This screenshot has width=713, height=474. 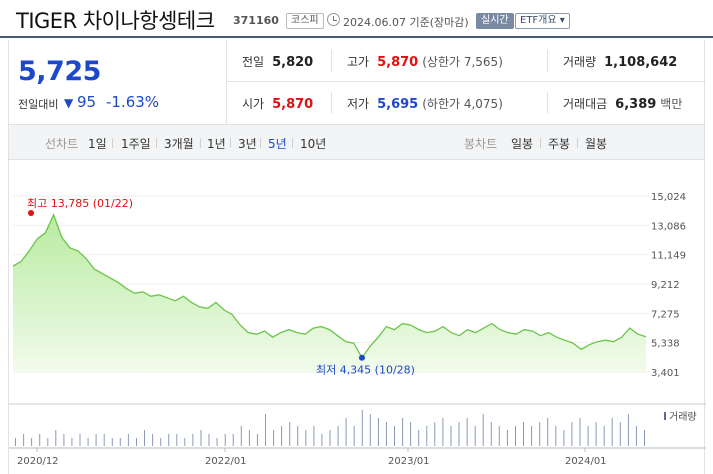 I want to click on quote-row-2: 시가 5,870 저가 5,695 (하한가 4,075) 거래대금 6,389 백만, so click(x=466, y=103).